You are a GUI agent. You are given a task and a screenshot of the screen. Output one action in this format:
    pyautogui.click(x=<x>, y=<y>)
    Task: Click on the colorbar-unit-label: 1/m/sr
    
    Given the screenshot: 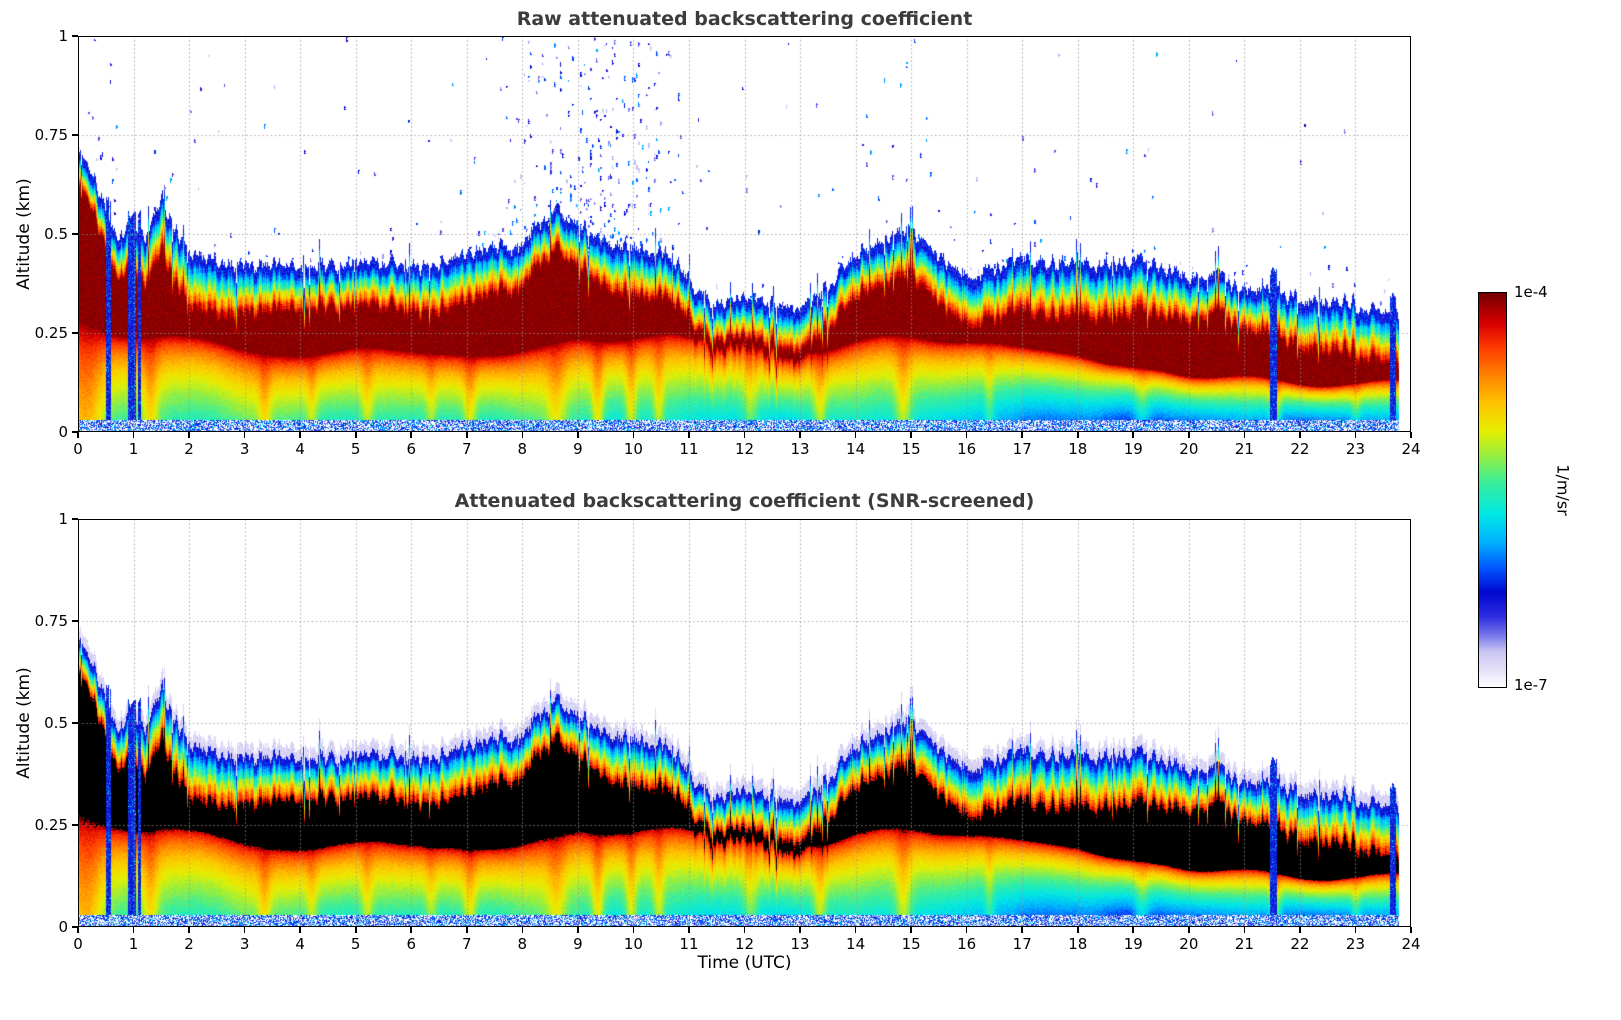 What is the action you would take?
    pyautogui.click(x=1563, y=490)
    